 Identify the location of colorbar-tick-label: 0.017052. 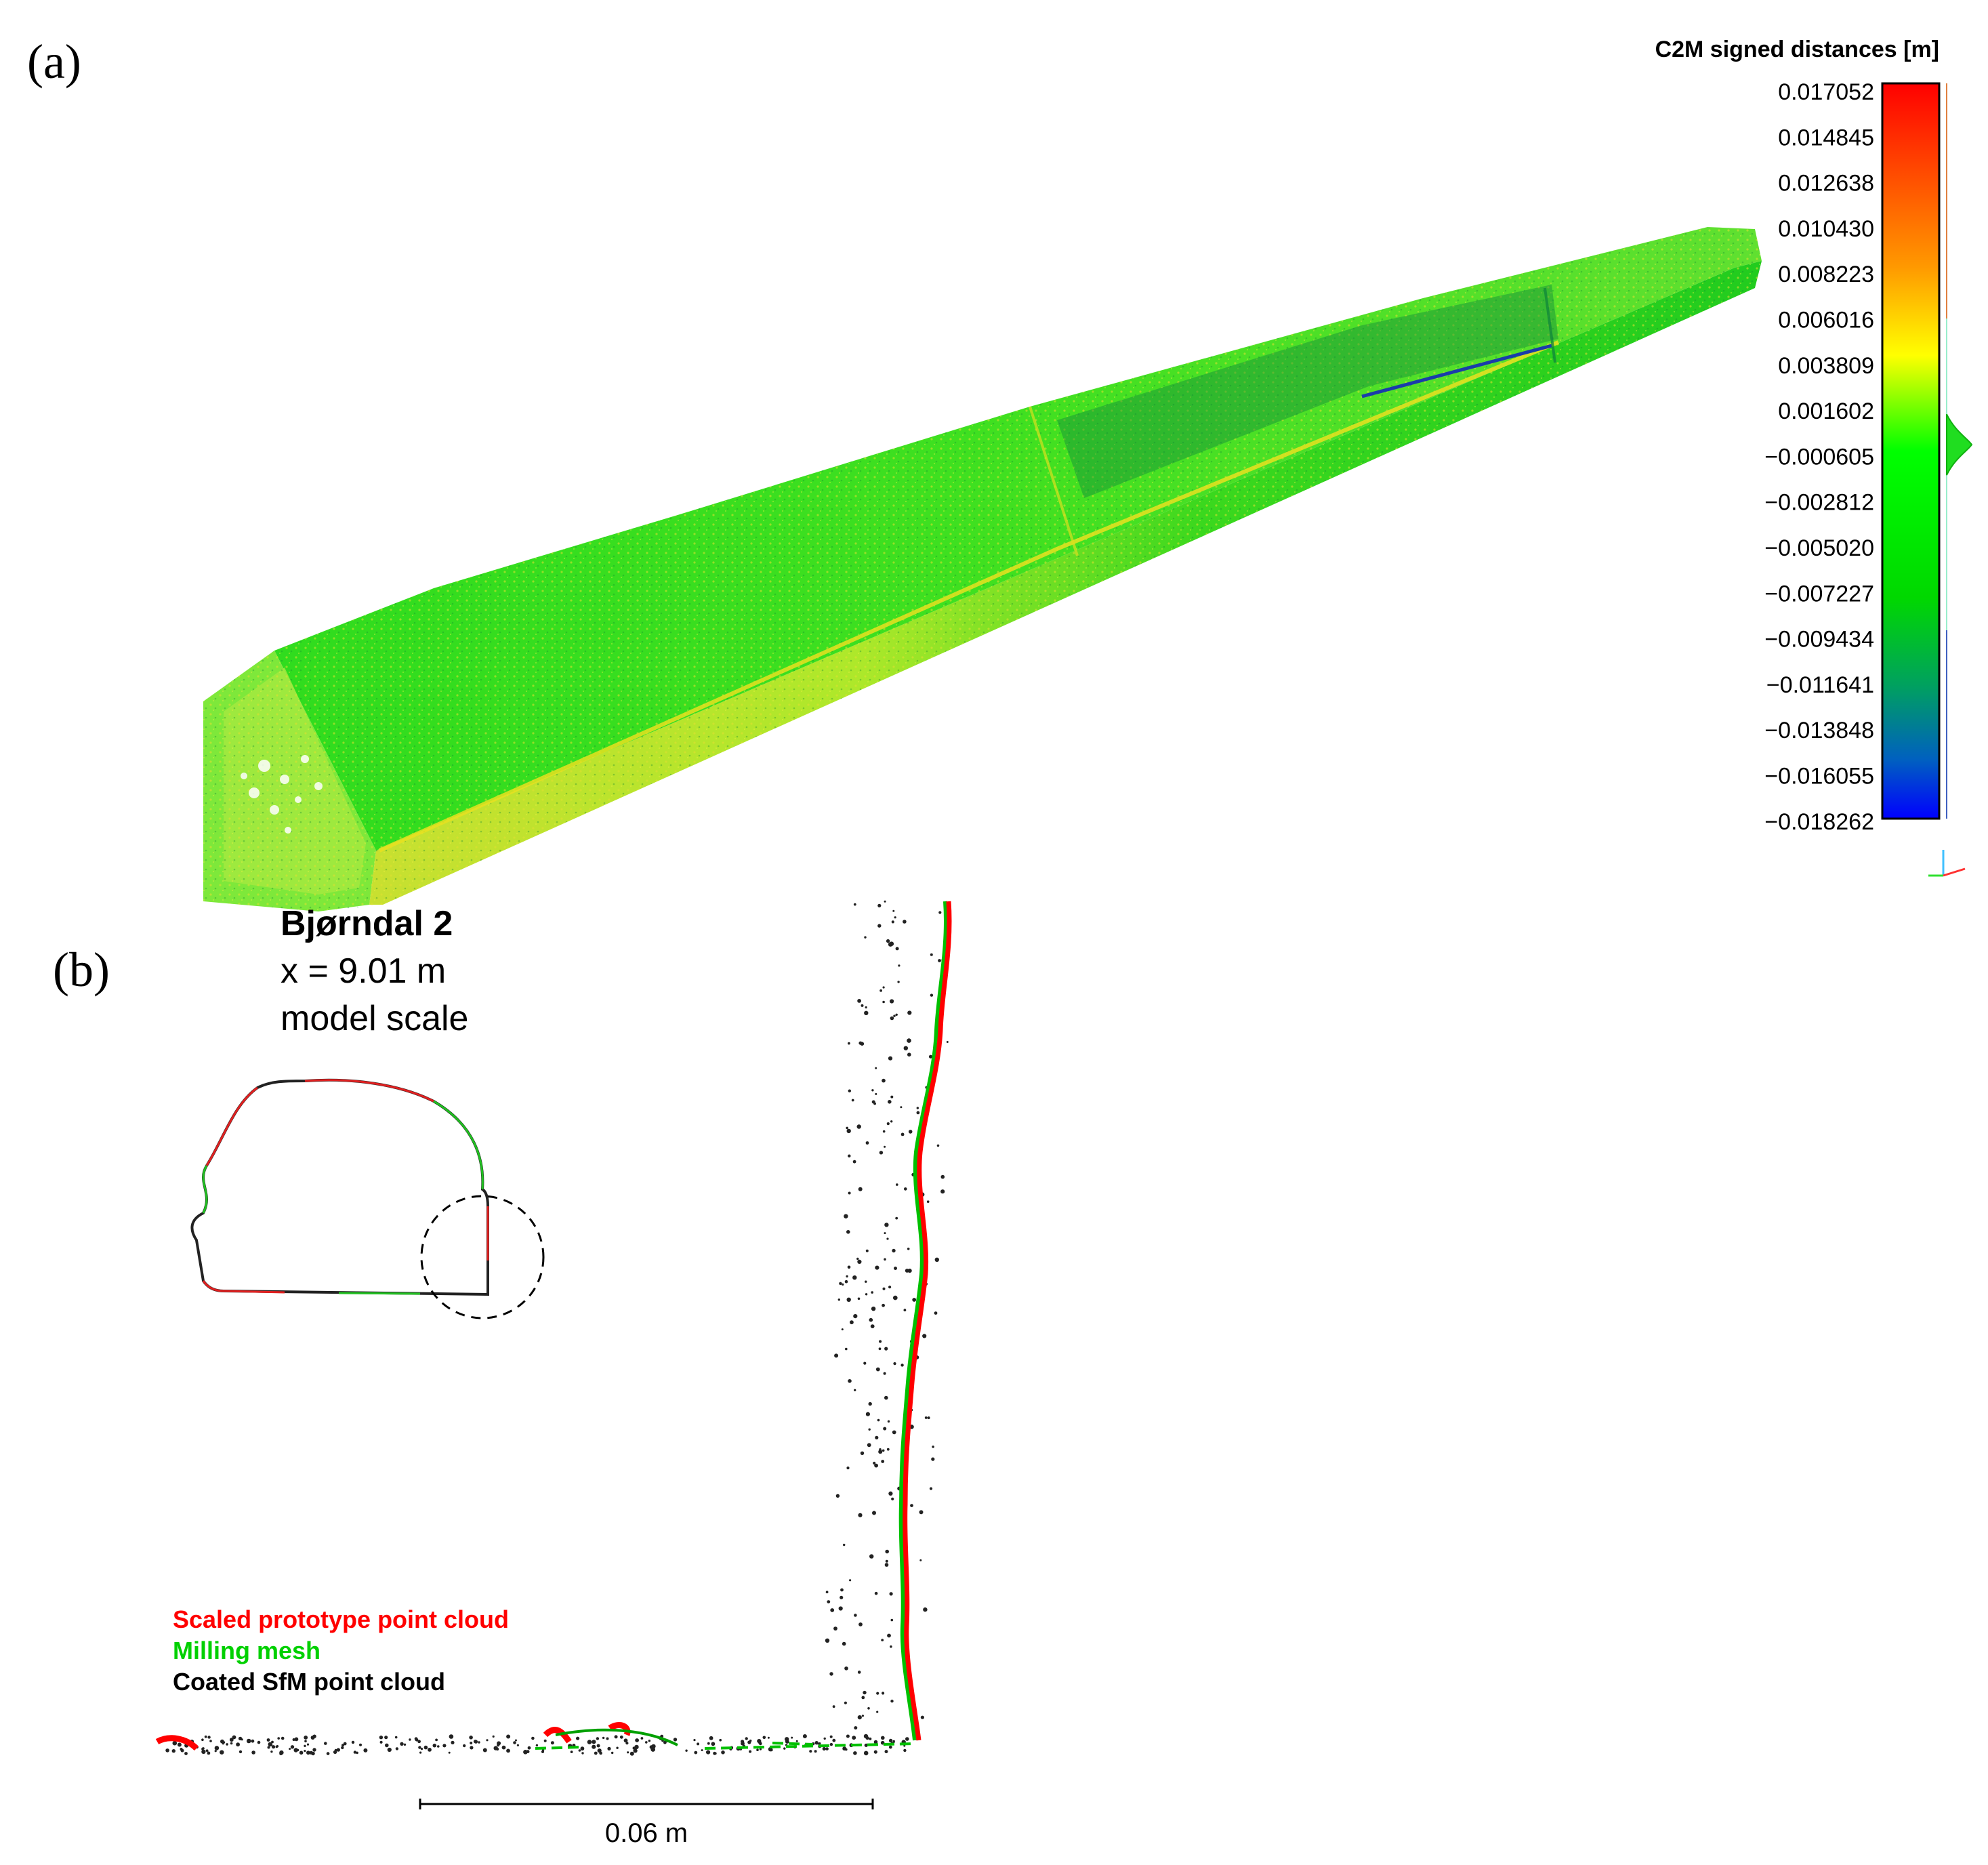
(1826, 92).